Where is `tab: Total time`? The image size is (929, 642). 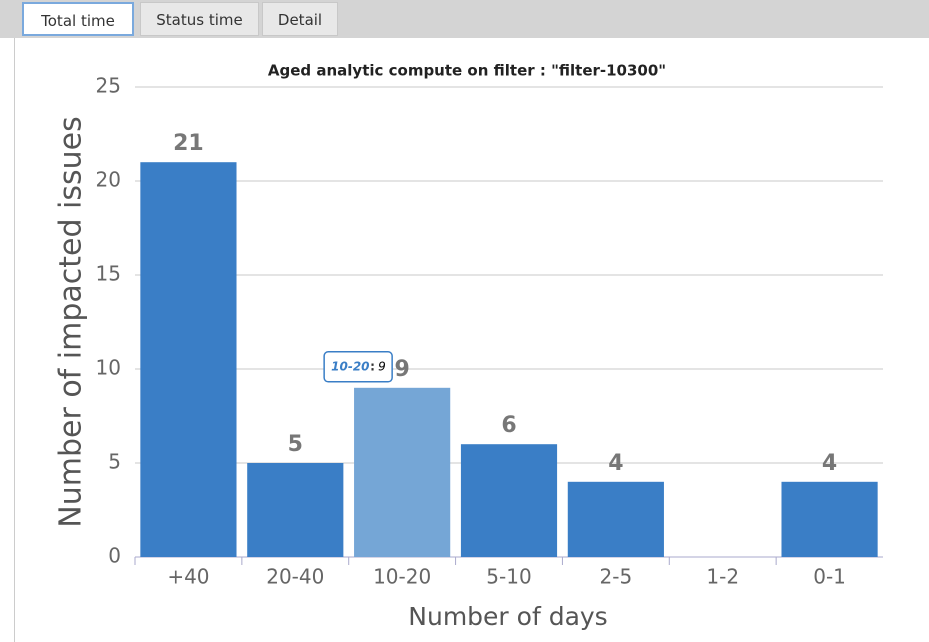
tab: Total time is located at coordinates (78, 19).